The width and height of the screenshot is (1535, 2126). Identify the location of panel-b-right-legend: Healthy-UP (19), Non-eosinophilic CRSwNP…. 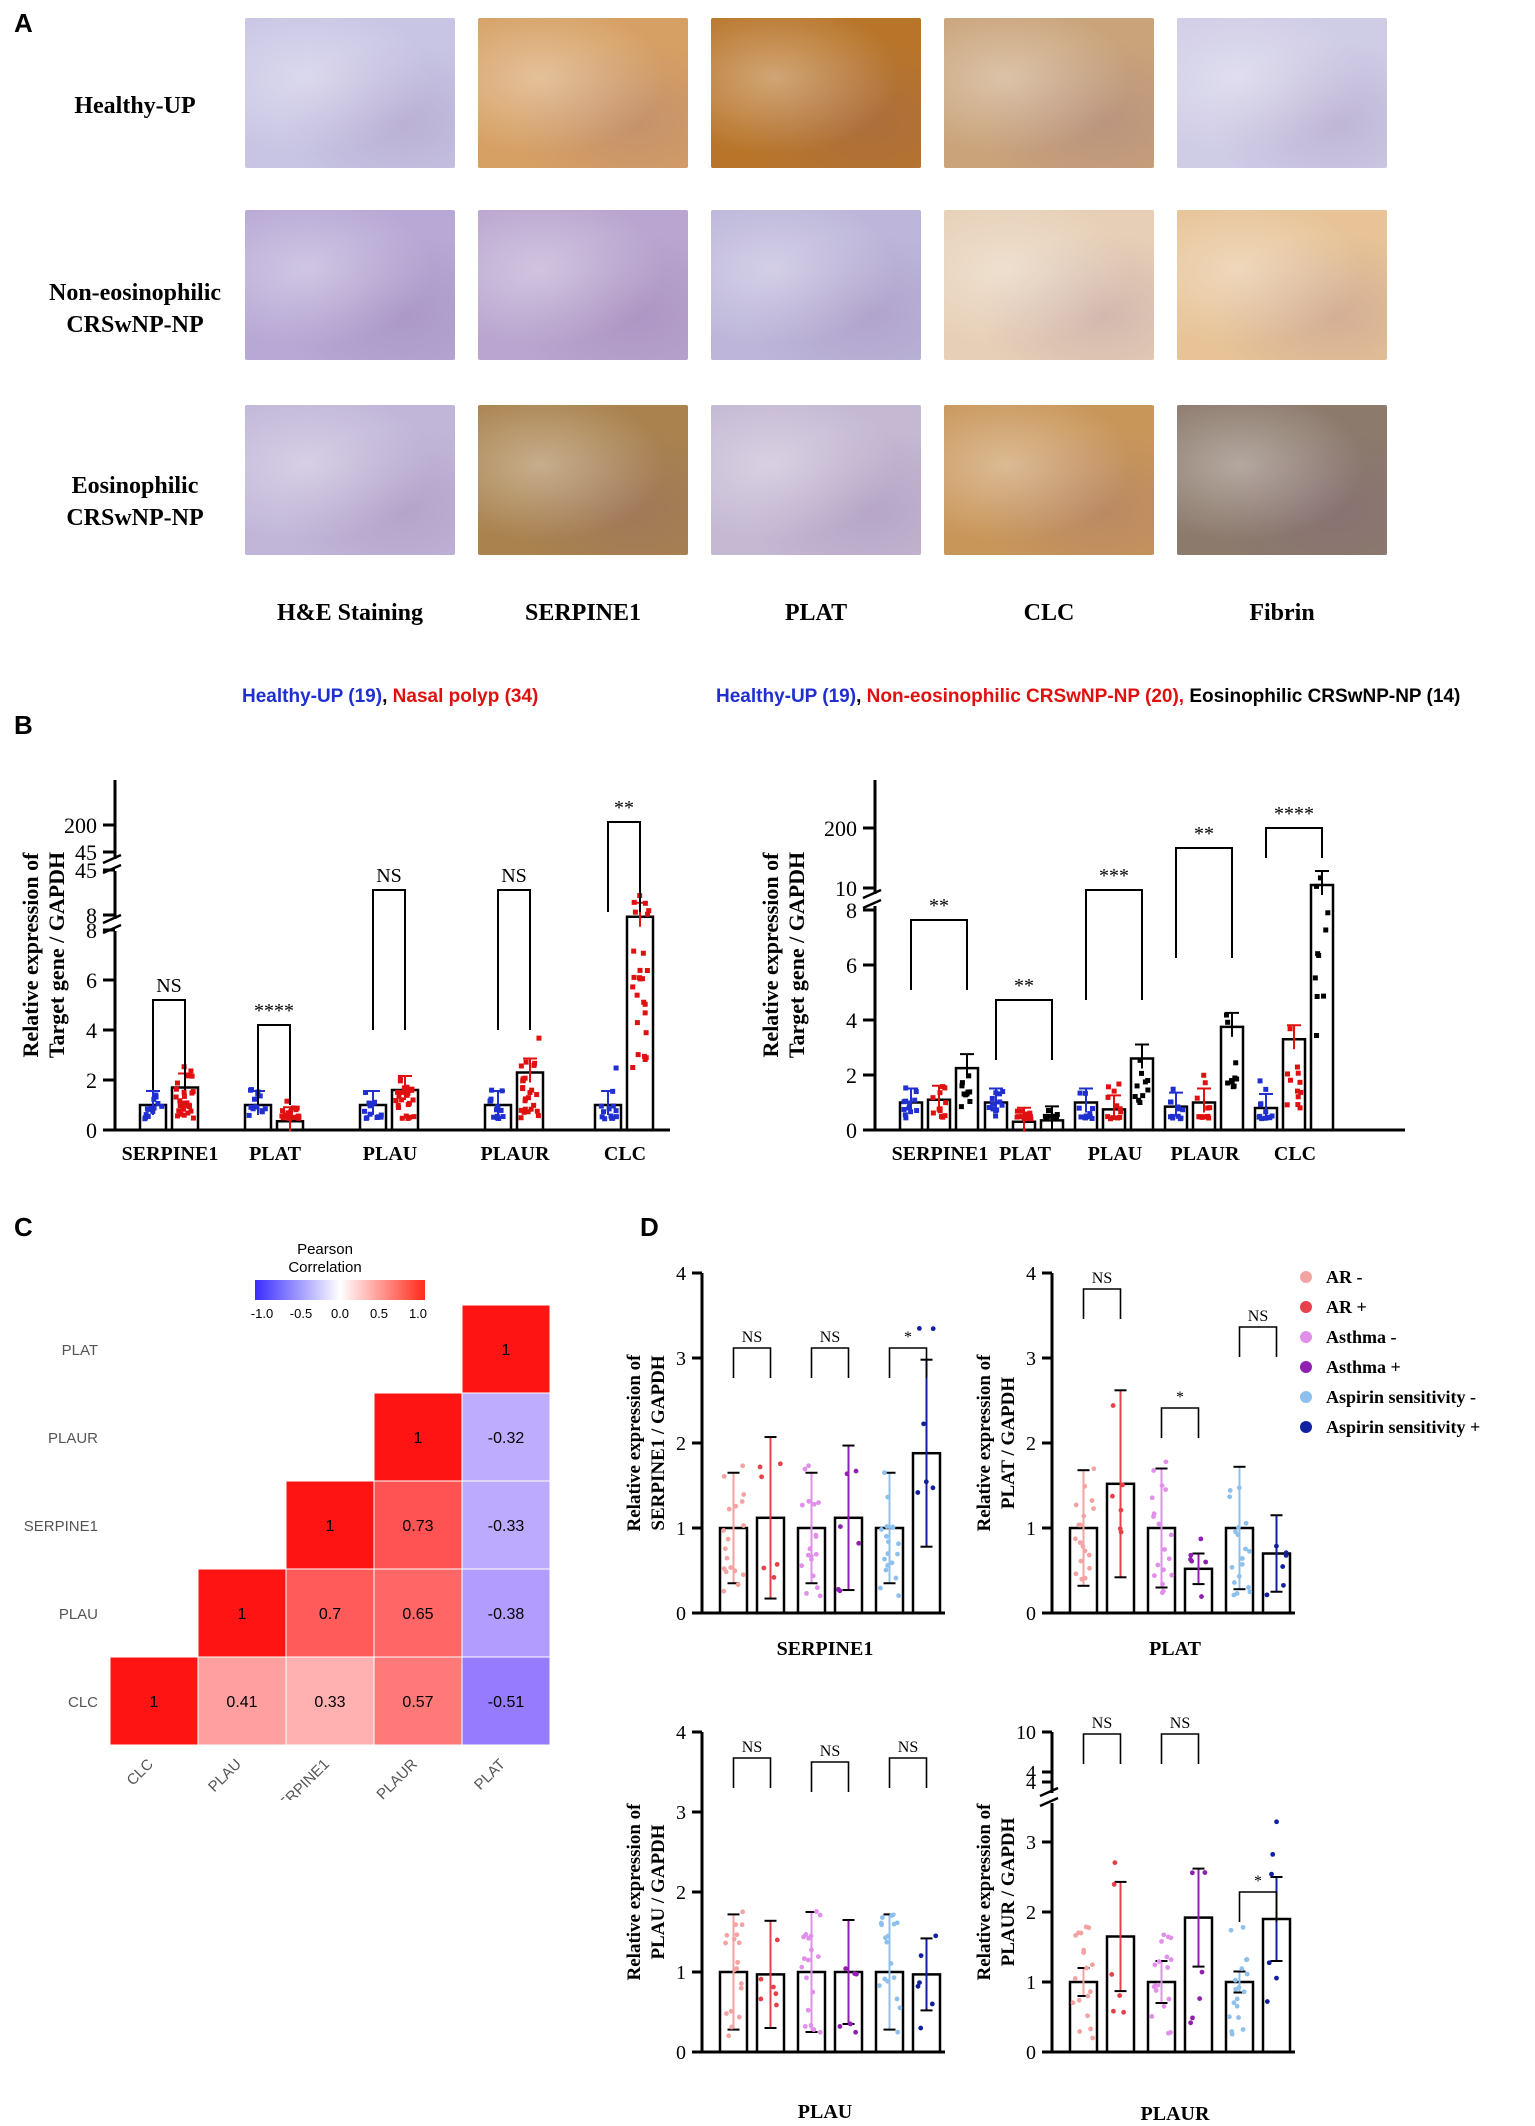
(1088, 696).